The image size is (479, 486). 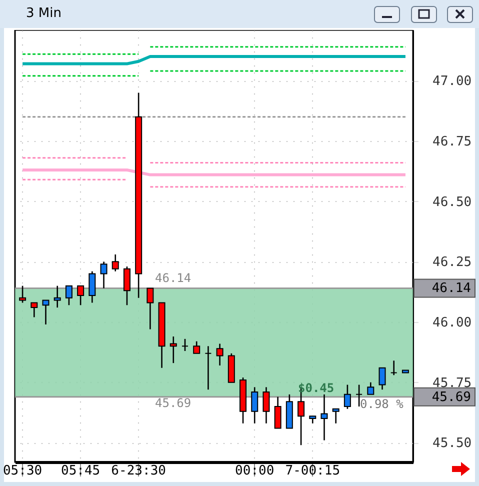 What do you see at coordinates (80, 471) in the screenshot?
I see `x-tick-label: 05:45` at bounding box center [80, 471].